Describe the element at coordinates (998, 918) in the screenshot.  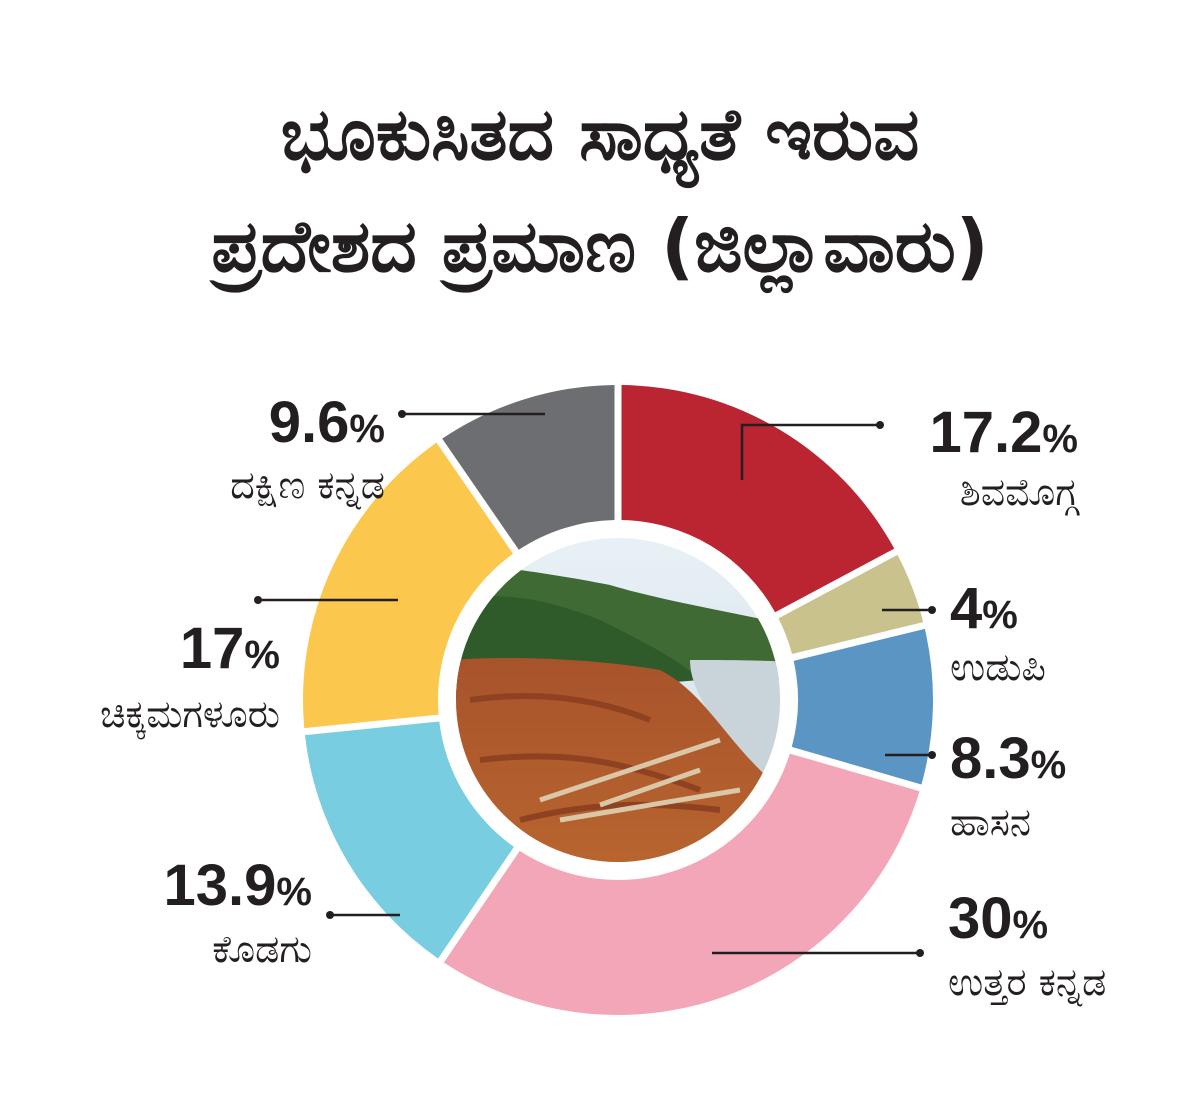
I see `value-label-4: 30%` at that location.